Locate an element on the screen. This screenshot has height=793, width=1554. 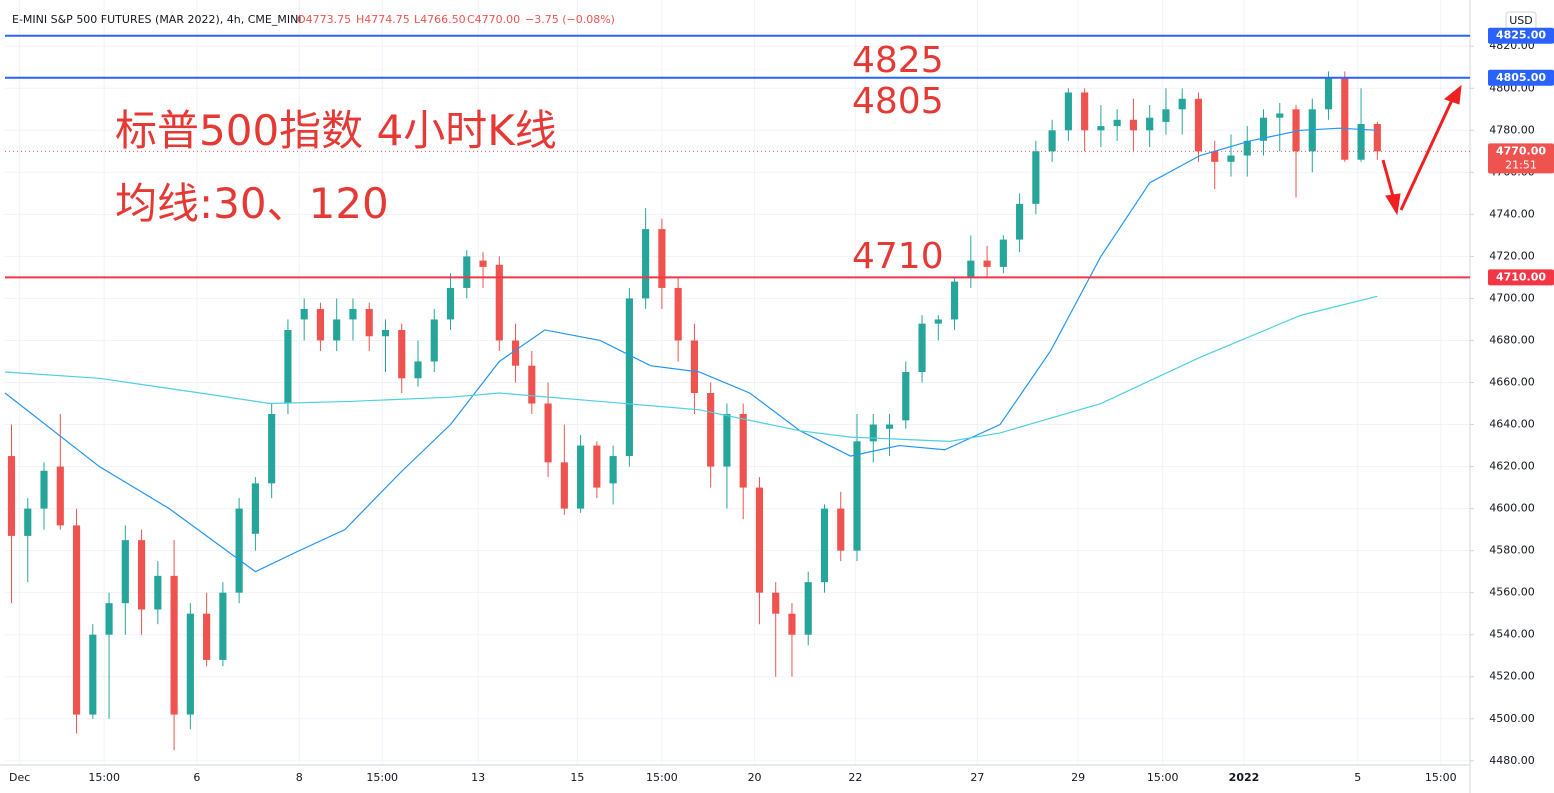
ohlc-close: C4770.00 is located at coordinates (493, 19).